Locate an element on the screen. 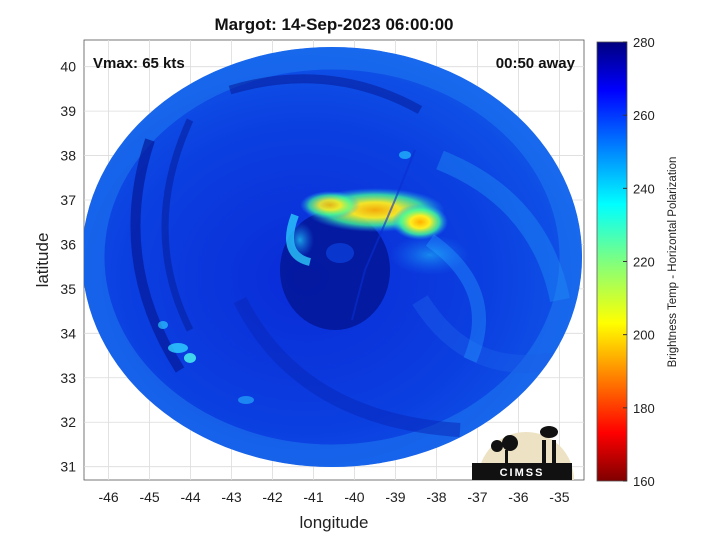  x-tick-label: -36 is located at coordinates (518, 497).